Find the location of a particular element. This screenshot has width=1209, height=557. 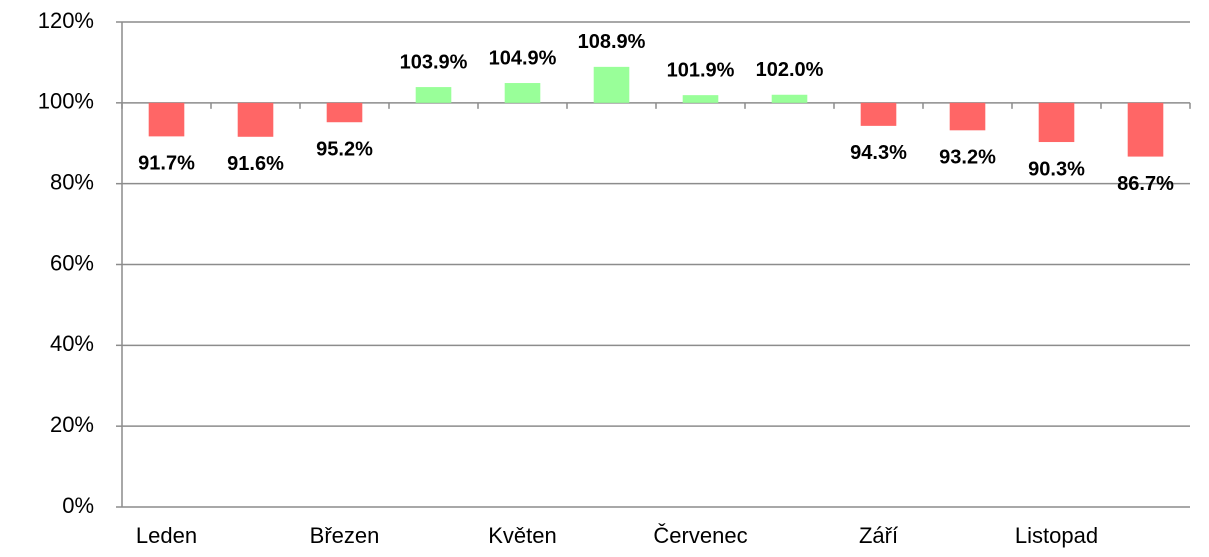

y-tick-label: 0% is located at coordinates (78, 505).